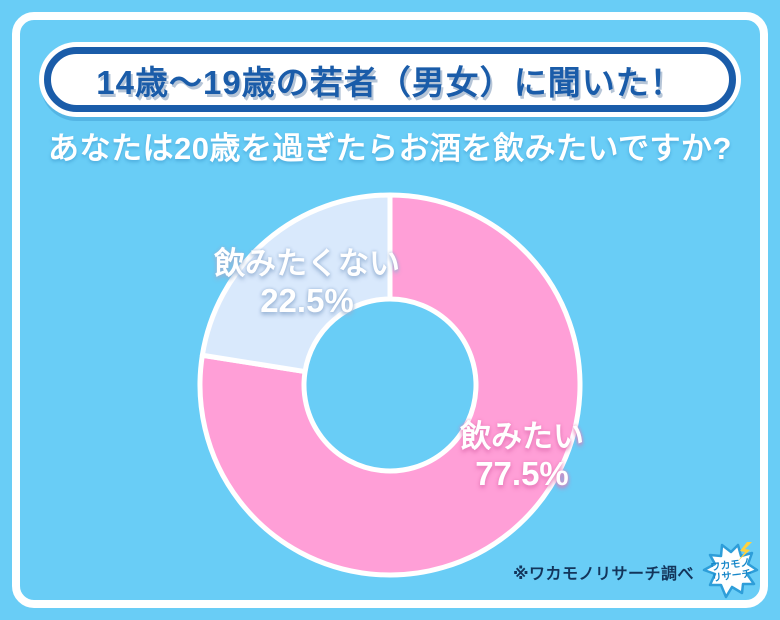 Image resolution: width=780 pixels, height=620 pixels. What do you see at coordinates (603, 574) in the screenshot?
I see `source-note: ※ワカモノリサーチ調べ` at bounding box center [603, 574].